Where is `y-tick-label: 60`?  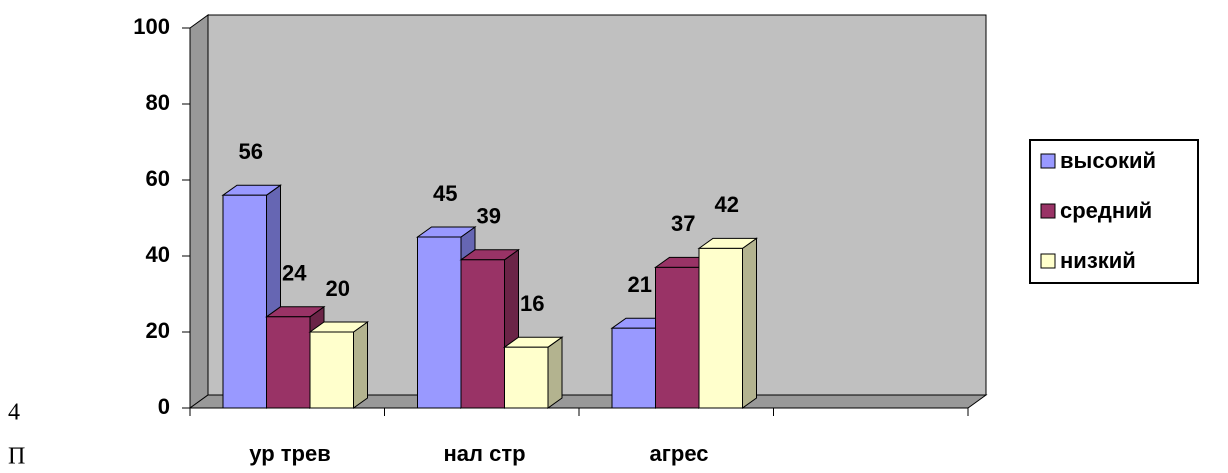
y-tick-label: 60 is located at coordinates (158, 178).